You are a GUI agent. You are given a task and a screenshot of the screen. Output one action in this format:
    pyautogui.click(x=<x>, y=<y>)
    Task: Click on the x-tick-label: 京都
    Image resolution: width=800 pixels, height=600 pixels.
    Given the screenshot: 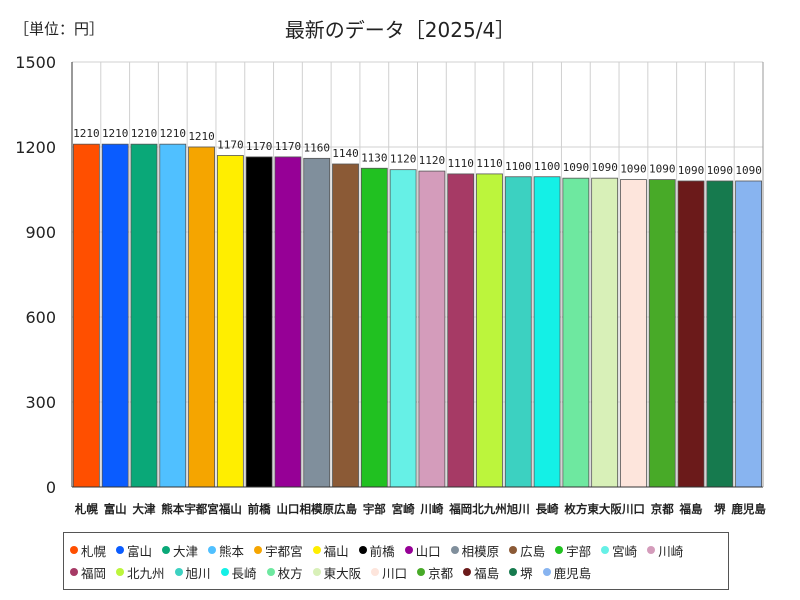 What is the action you would take?
    pyautogui.click(x=662, y=509)
    